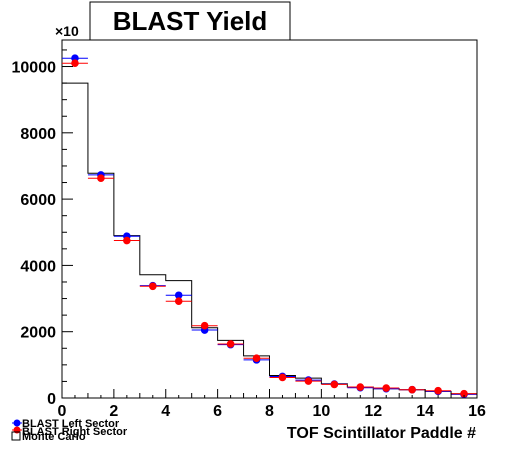 The height and width of the screenshot is (454, 522). Describe the element at coordinates (321, 411) in the screenshot. I see `x-tick-label: 10` at that location.